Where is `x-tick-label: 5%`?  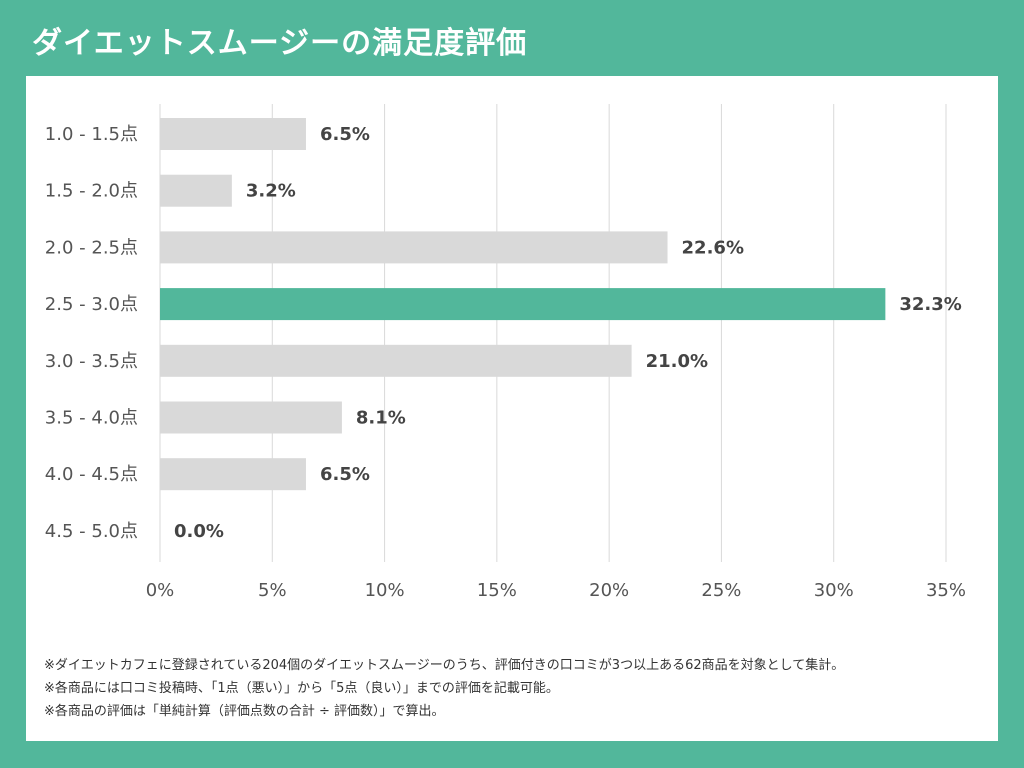 x-tick-label: 5% is located at coordinates (272, 590).